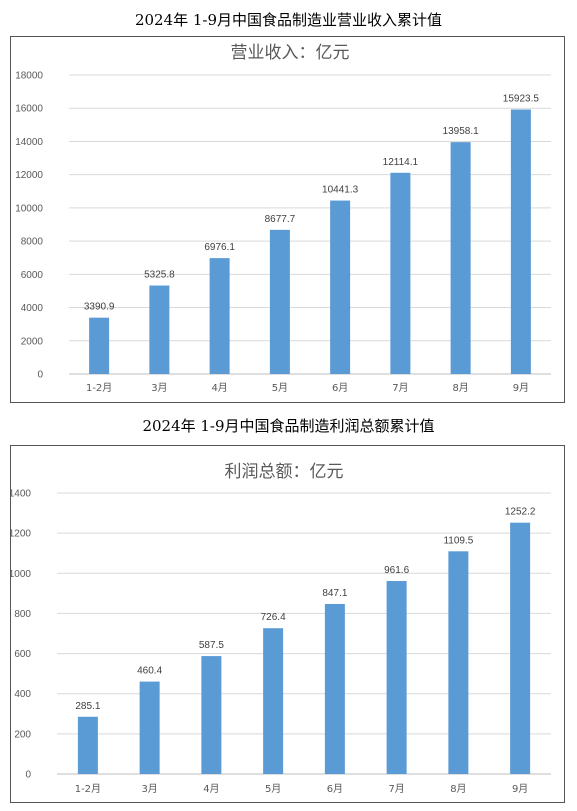  Describe the element at coordinates (21, 574) in the screenshot. I see `y-tick-label: 1000` at that location.